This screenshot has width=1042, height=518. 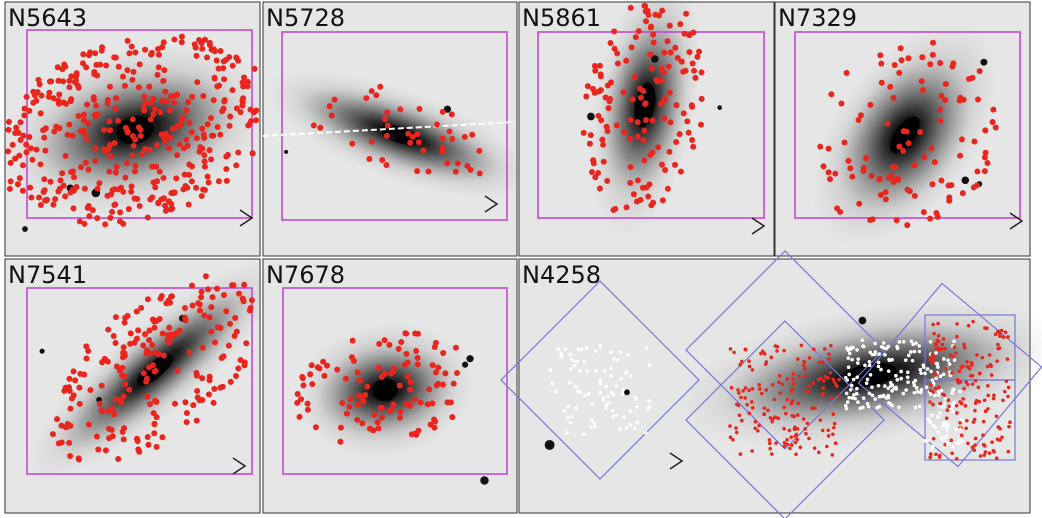 I want to click on galaxy-core, so click(x=135, y=130).